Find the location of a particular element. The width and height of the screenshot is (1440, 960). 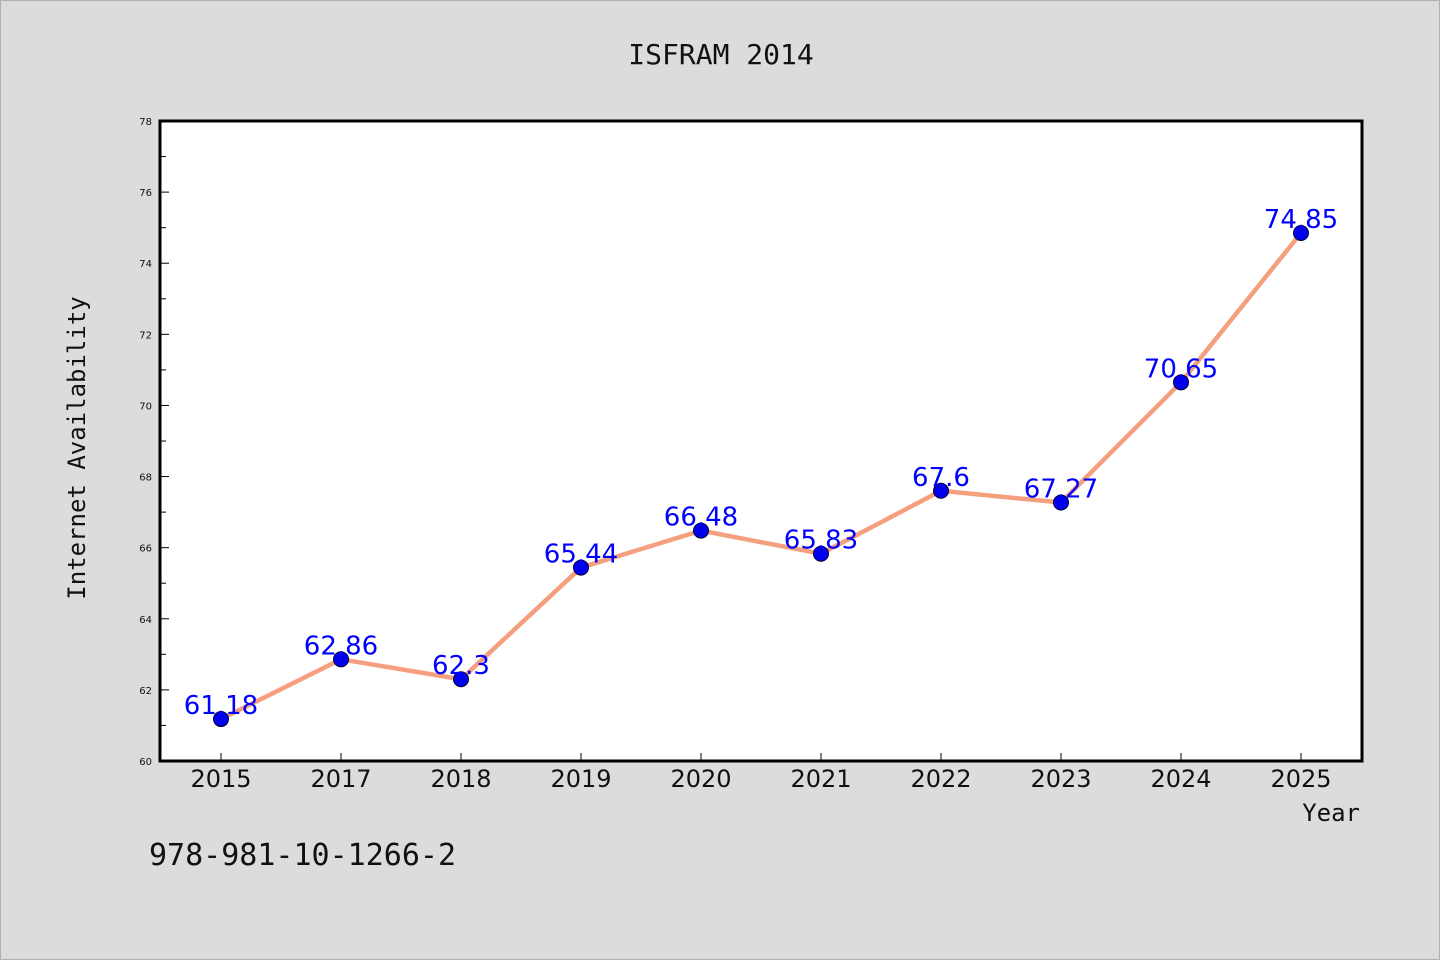

x-tick-label: 2017 is located at coordinates (340, 779).